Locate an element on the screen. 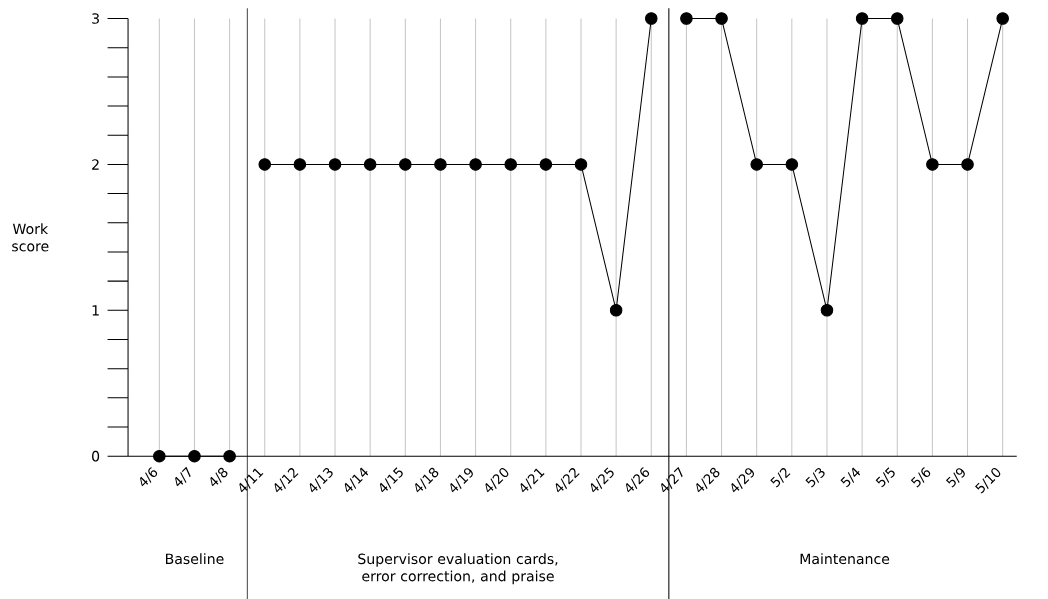 The width and height of the screenshot is (1048, 599). x-tick-label: 5/2 is located at coordinates (780, 477).